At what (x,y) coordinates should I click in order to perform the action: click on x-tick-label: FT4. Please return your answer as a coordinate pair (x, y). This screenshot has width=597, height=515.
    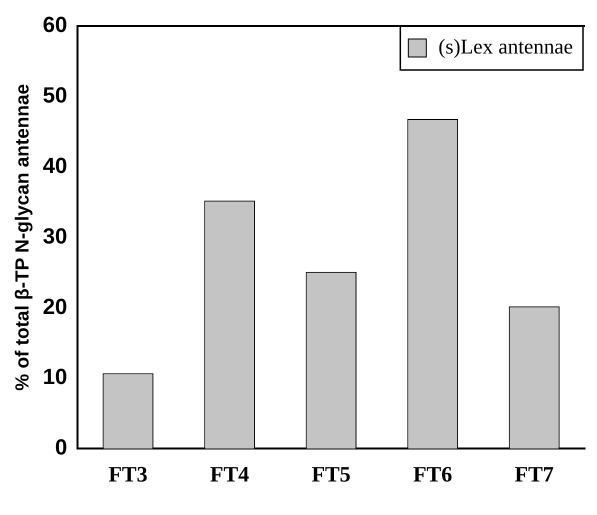
    Looking at the image, I should click on (230, 473).